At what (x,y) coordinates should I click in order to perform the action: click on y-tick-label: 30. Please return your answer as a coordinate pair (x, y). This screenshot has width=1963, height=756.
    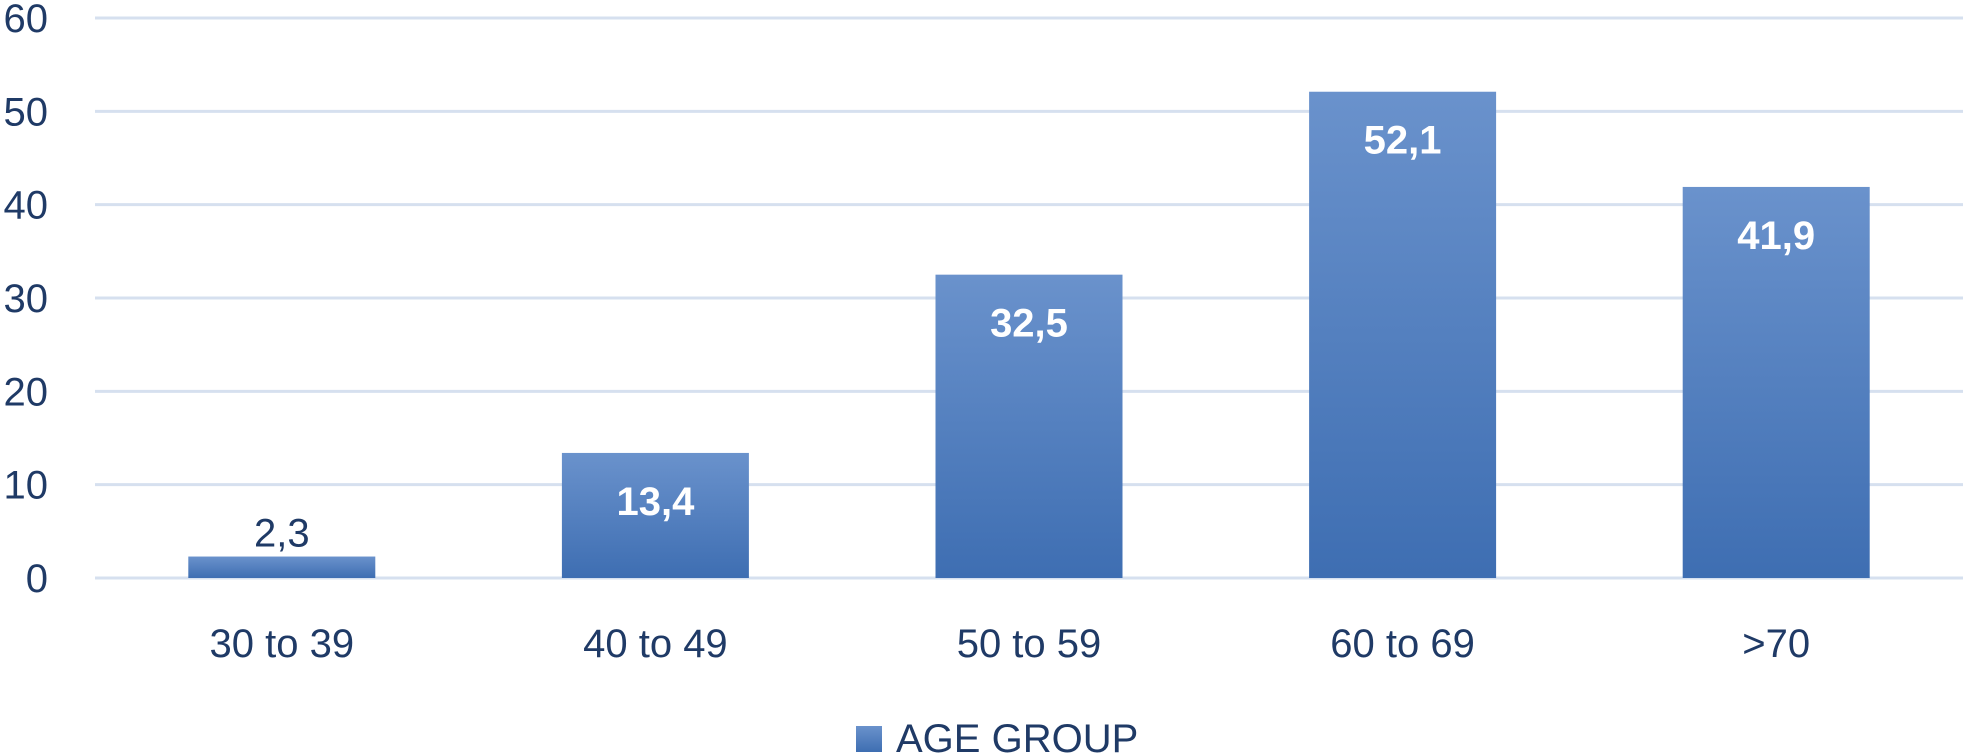
    Looking at the image, I should click on (26, 299).